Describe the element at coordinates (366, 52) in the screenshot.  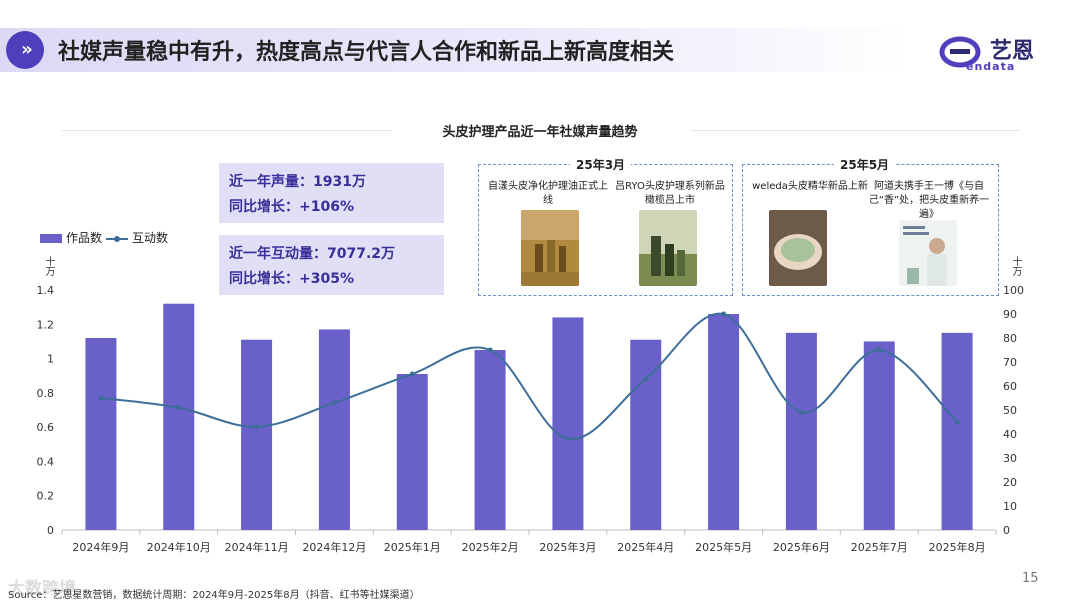
I see `page-title: 社媒声量稳中有升，热度高点与代言人合作和新品上新高度相关` at that location.